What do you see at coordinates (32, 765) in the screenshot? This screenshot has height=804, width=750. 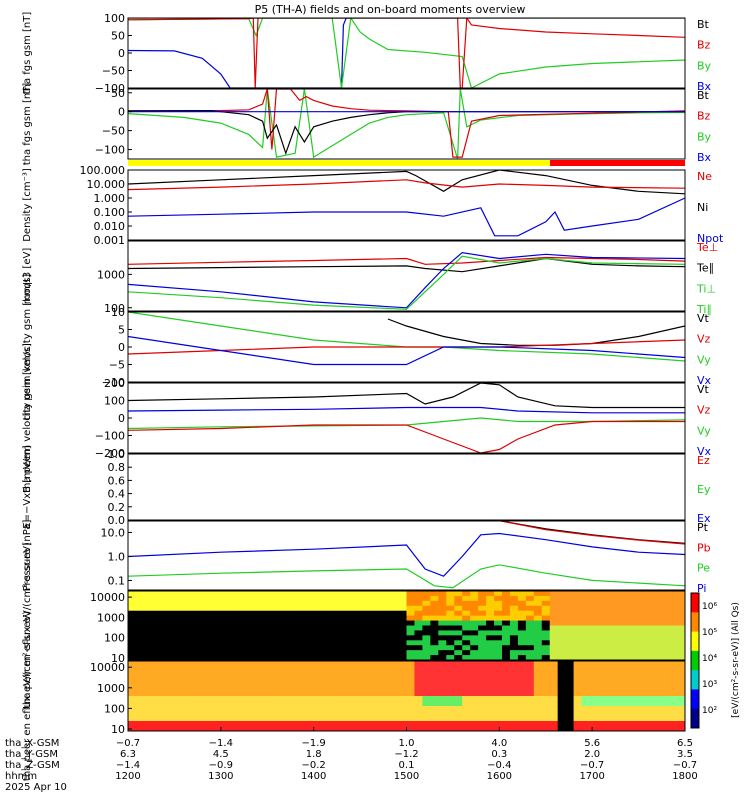 I see `axis-row-label: tha_Z-GSM` at bounding box center [32, 765].